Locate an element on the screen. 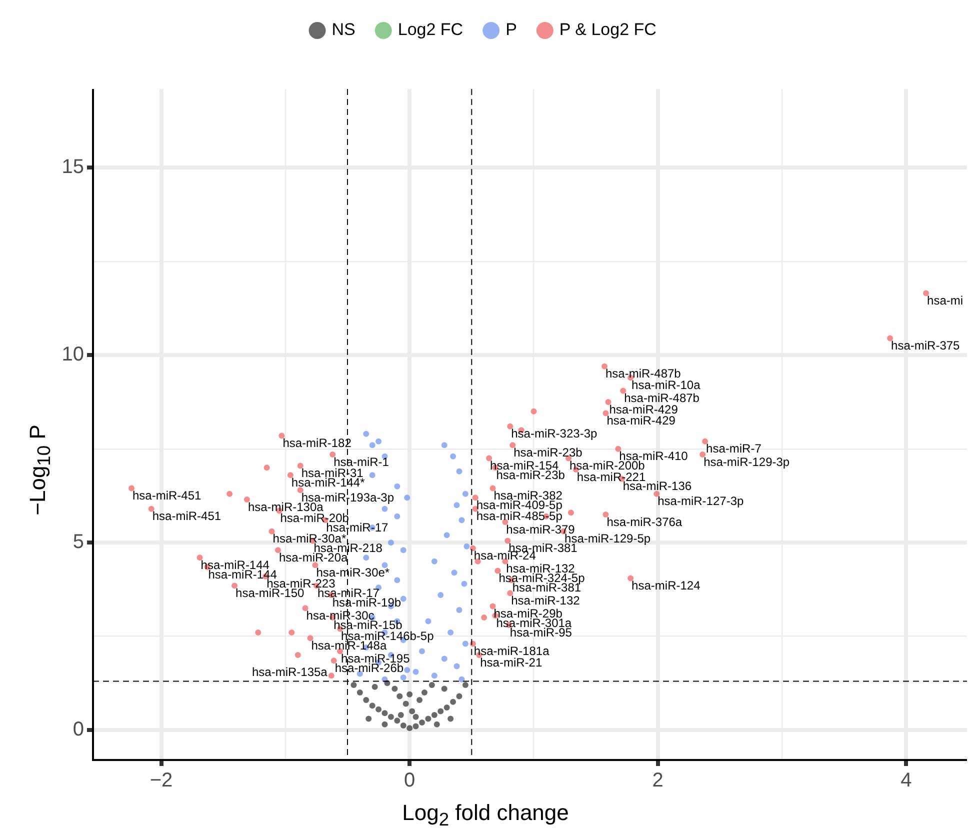  annotation: hsa-miR-7 is located at coordinates (734, 449).